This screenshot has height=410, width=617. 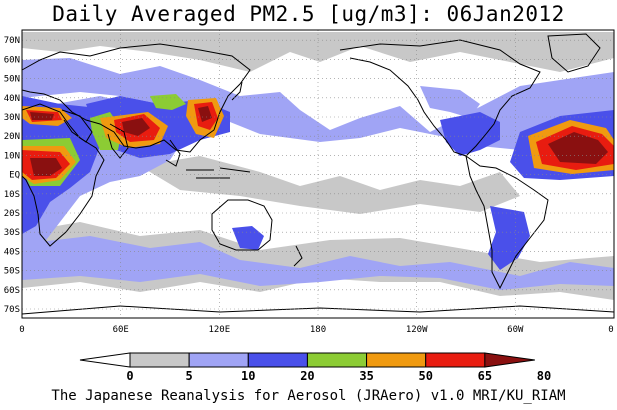 What do you see at coordinates (485, 376) in the screenshot?
I see `colorbar-label: 65` at bounding box center [485, 376].